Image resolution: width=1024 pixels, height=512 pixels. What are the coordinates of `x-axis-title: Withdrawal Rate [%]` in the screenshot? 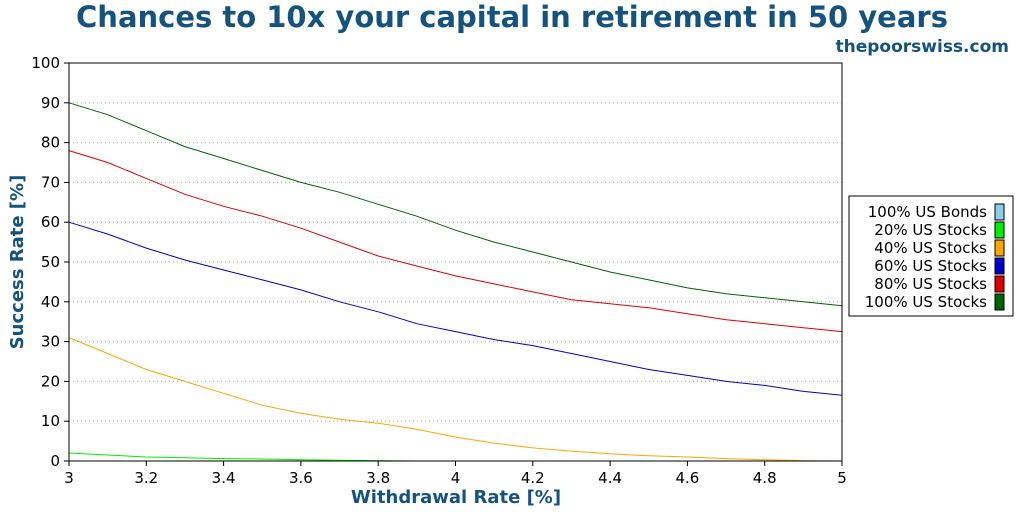 It's located at (456, 497).